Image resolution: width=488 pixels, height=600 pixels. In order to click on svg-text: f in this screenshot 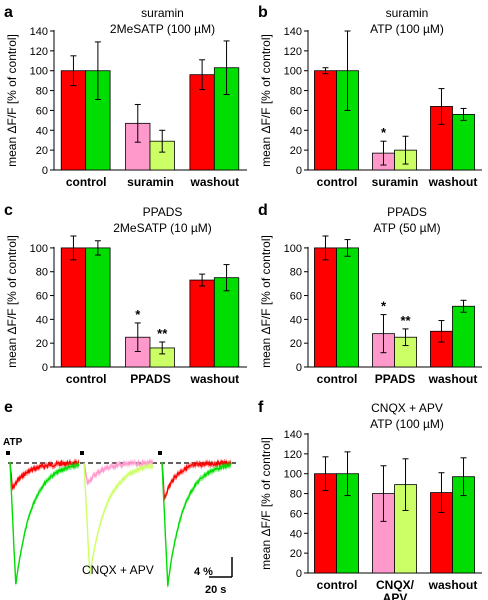, I will do `click(261, 407)`.